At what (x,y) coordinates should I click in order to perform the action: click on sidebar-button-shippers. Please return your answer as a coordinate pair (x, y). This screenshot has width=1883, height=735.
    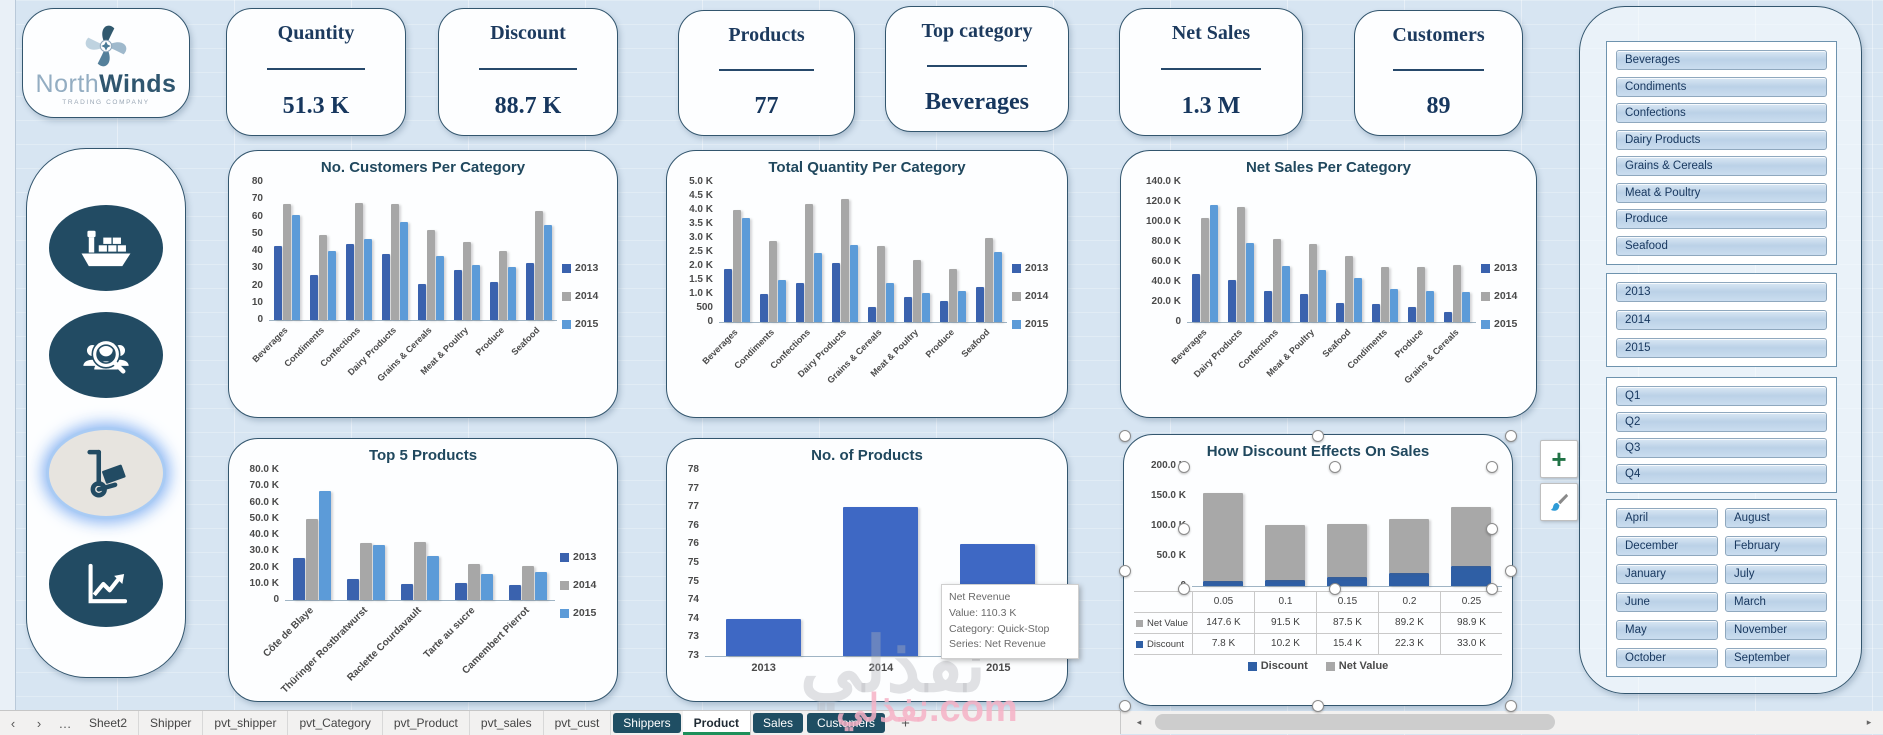
    Looking at the image, I should click on (106, 248).